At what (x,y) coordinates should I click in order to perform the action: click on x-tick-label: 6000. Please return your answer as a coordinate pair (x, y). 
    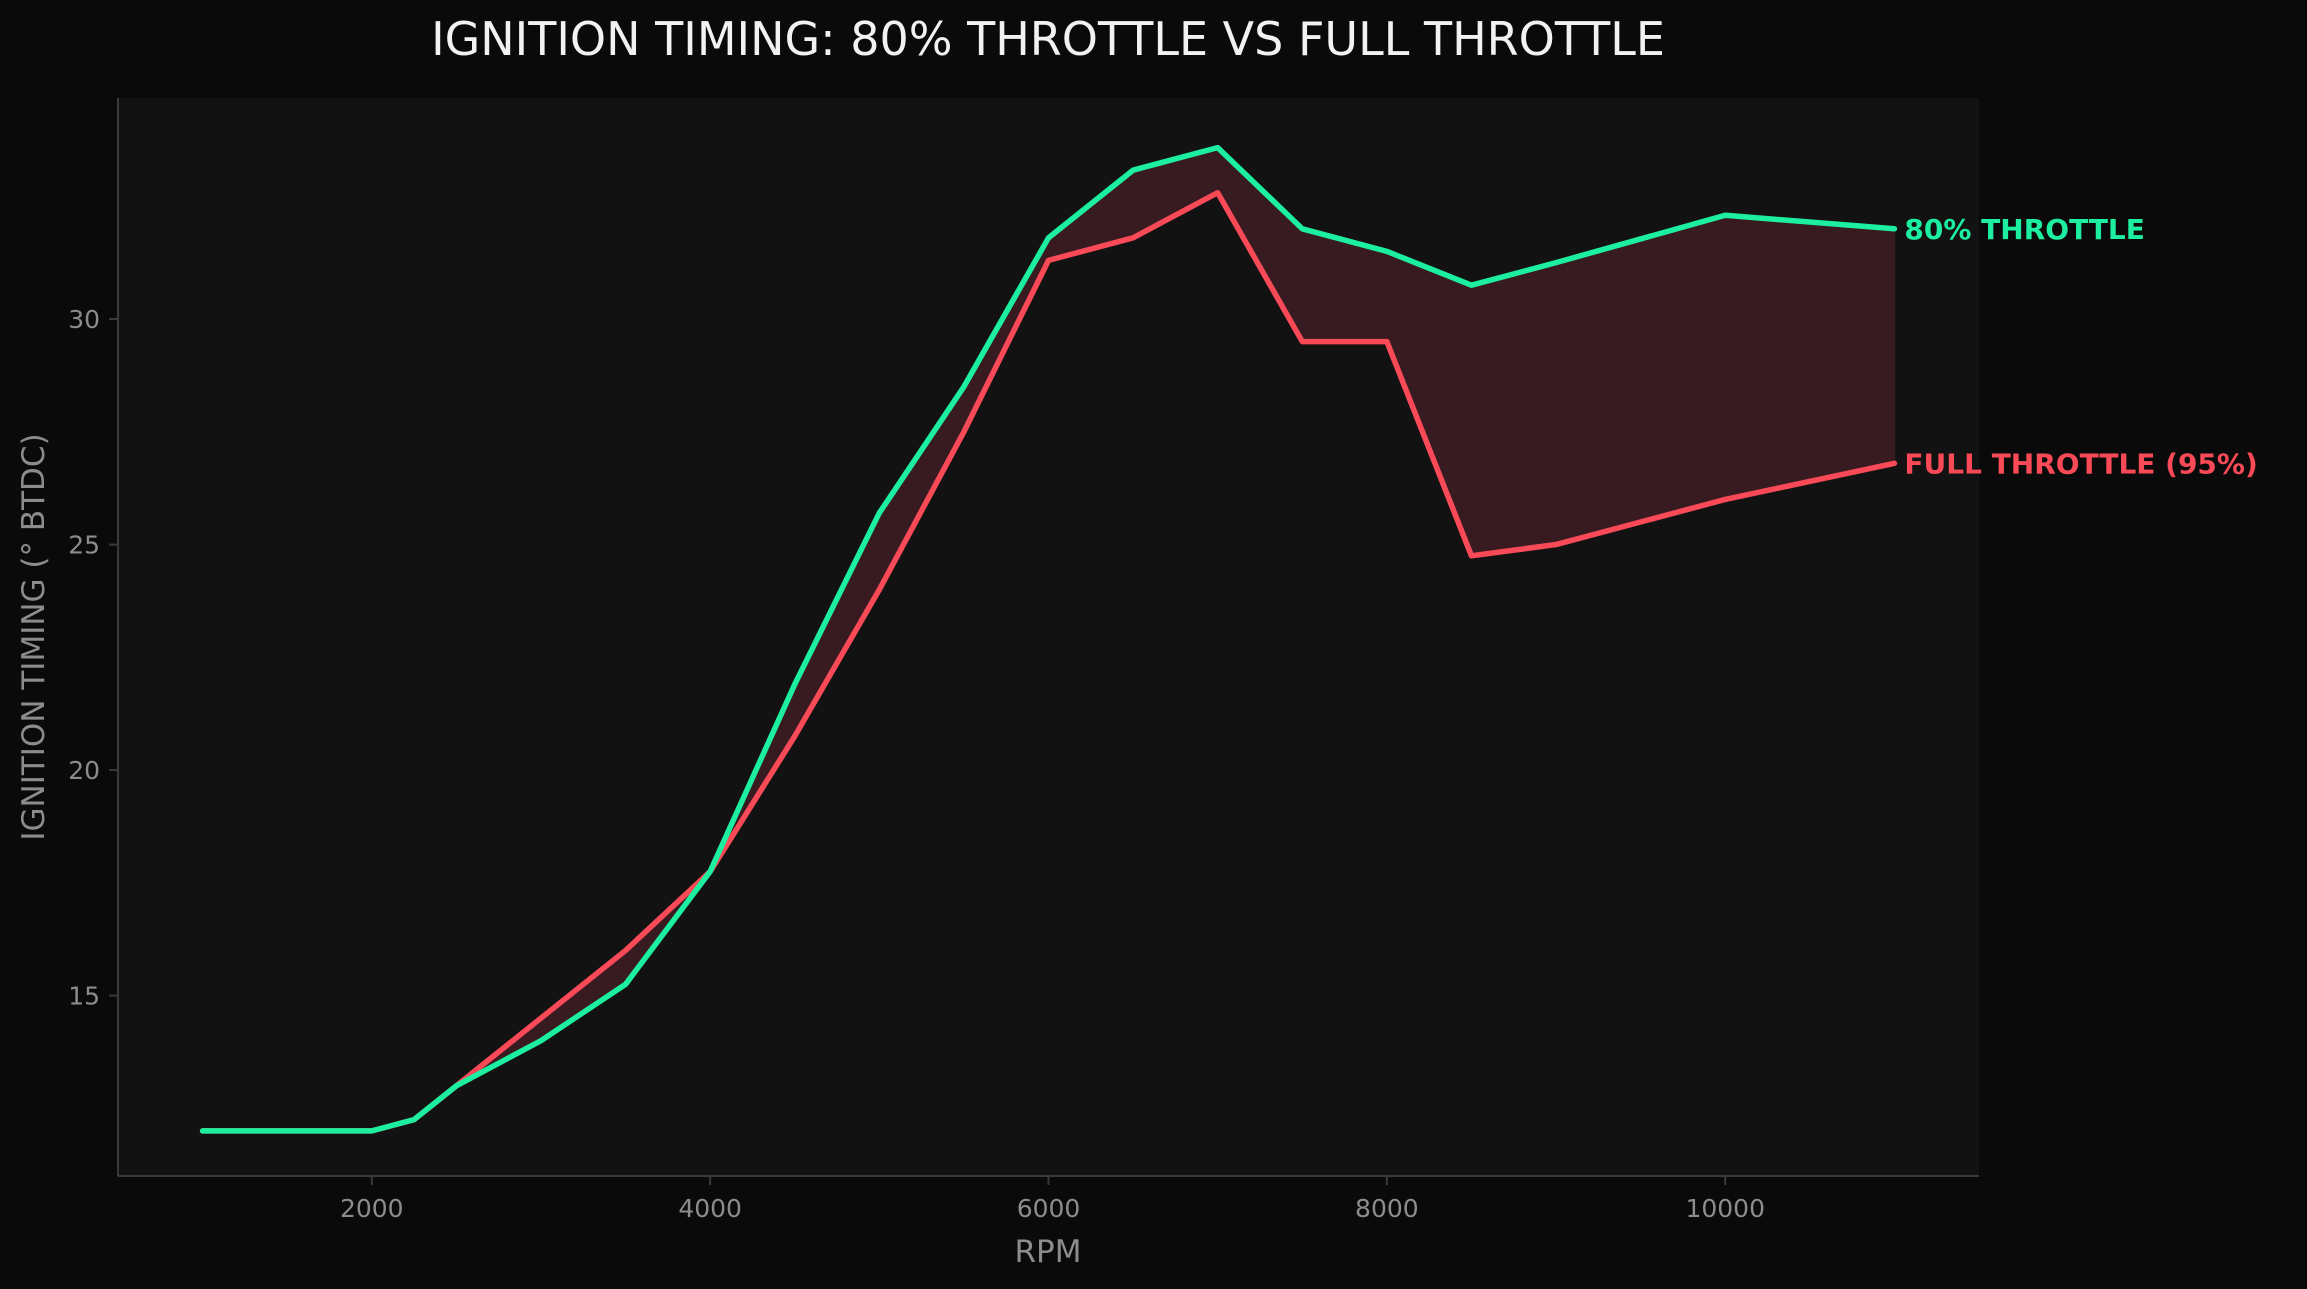
    Looking at the image, I should click on (1049, 1208).